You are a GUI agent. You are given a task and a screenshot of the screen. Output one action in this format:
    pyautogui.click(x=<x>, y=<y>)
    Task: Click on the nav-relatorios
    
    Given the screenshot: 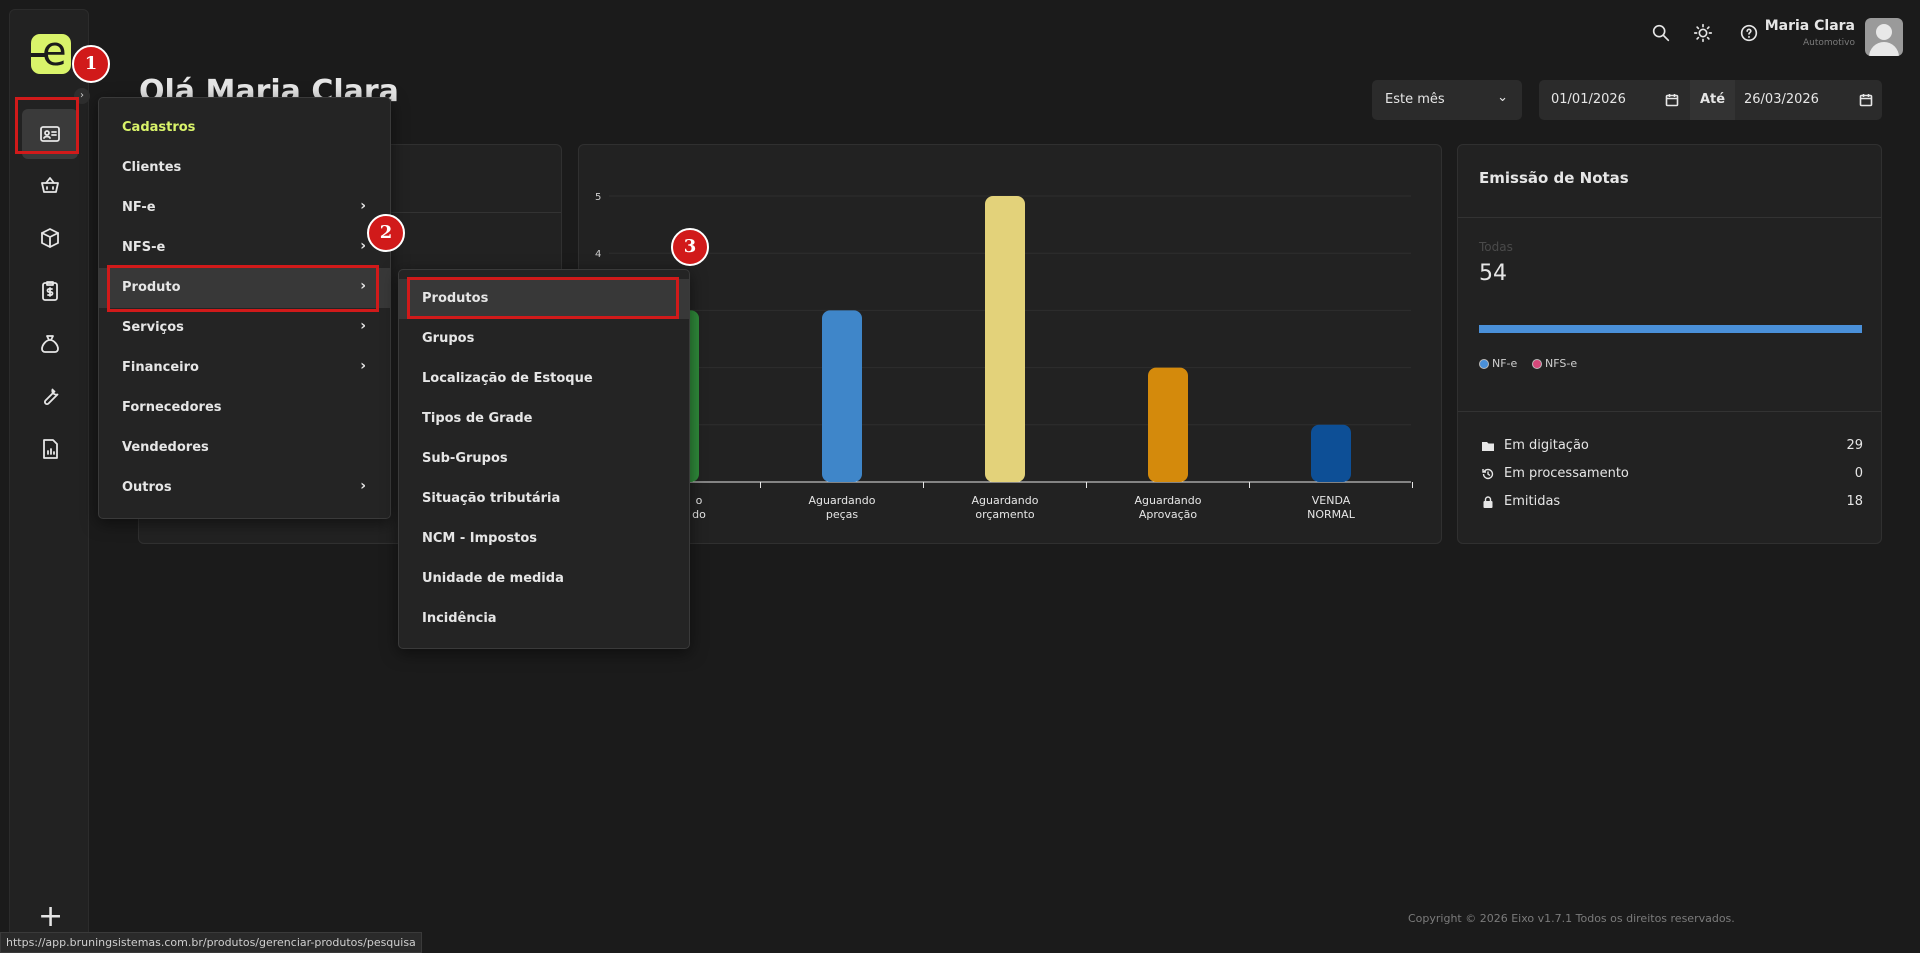 What is the action you would take?
    pyautogui.click(x=50, y=449)
    